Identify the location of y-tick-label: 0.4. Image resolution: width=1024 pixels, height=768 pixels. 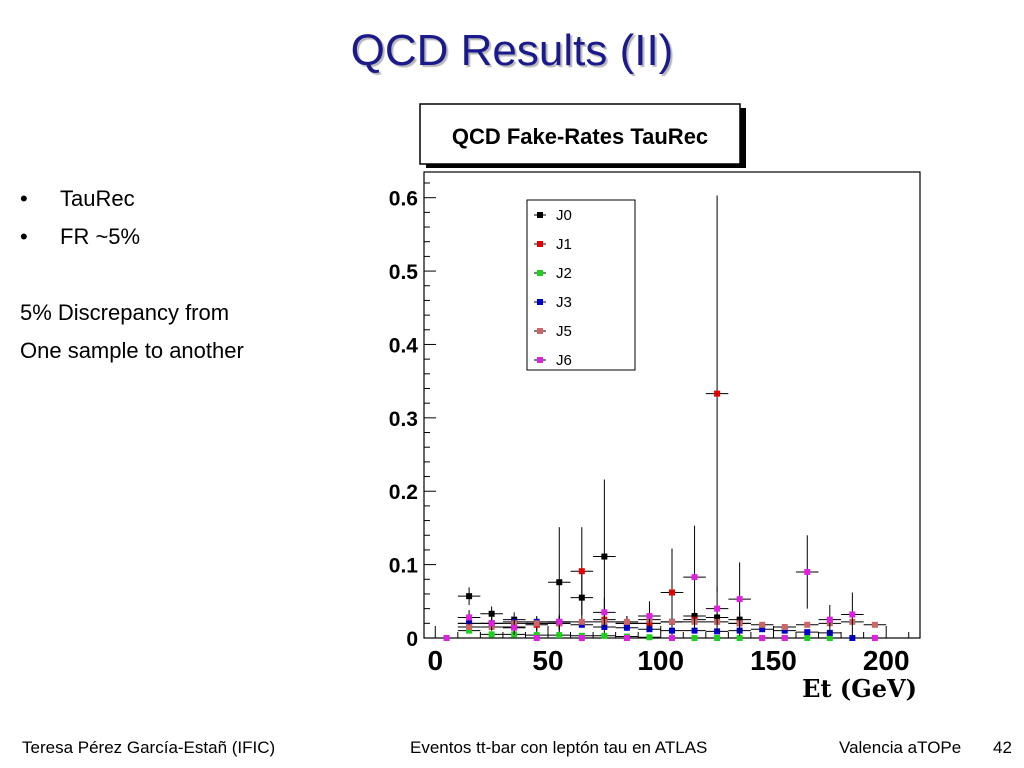
(404, 345).